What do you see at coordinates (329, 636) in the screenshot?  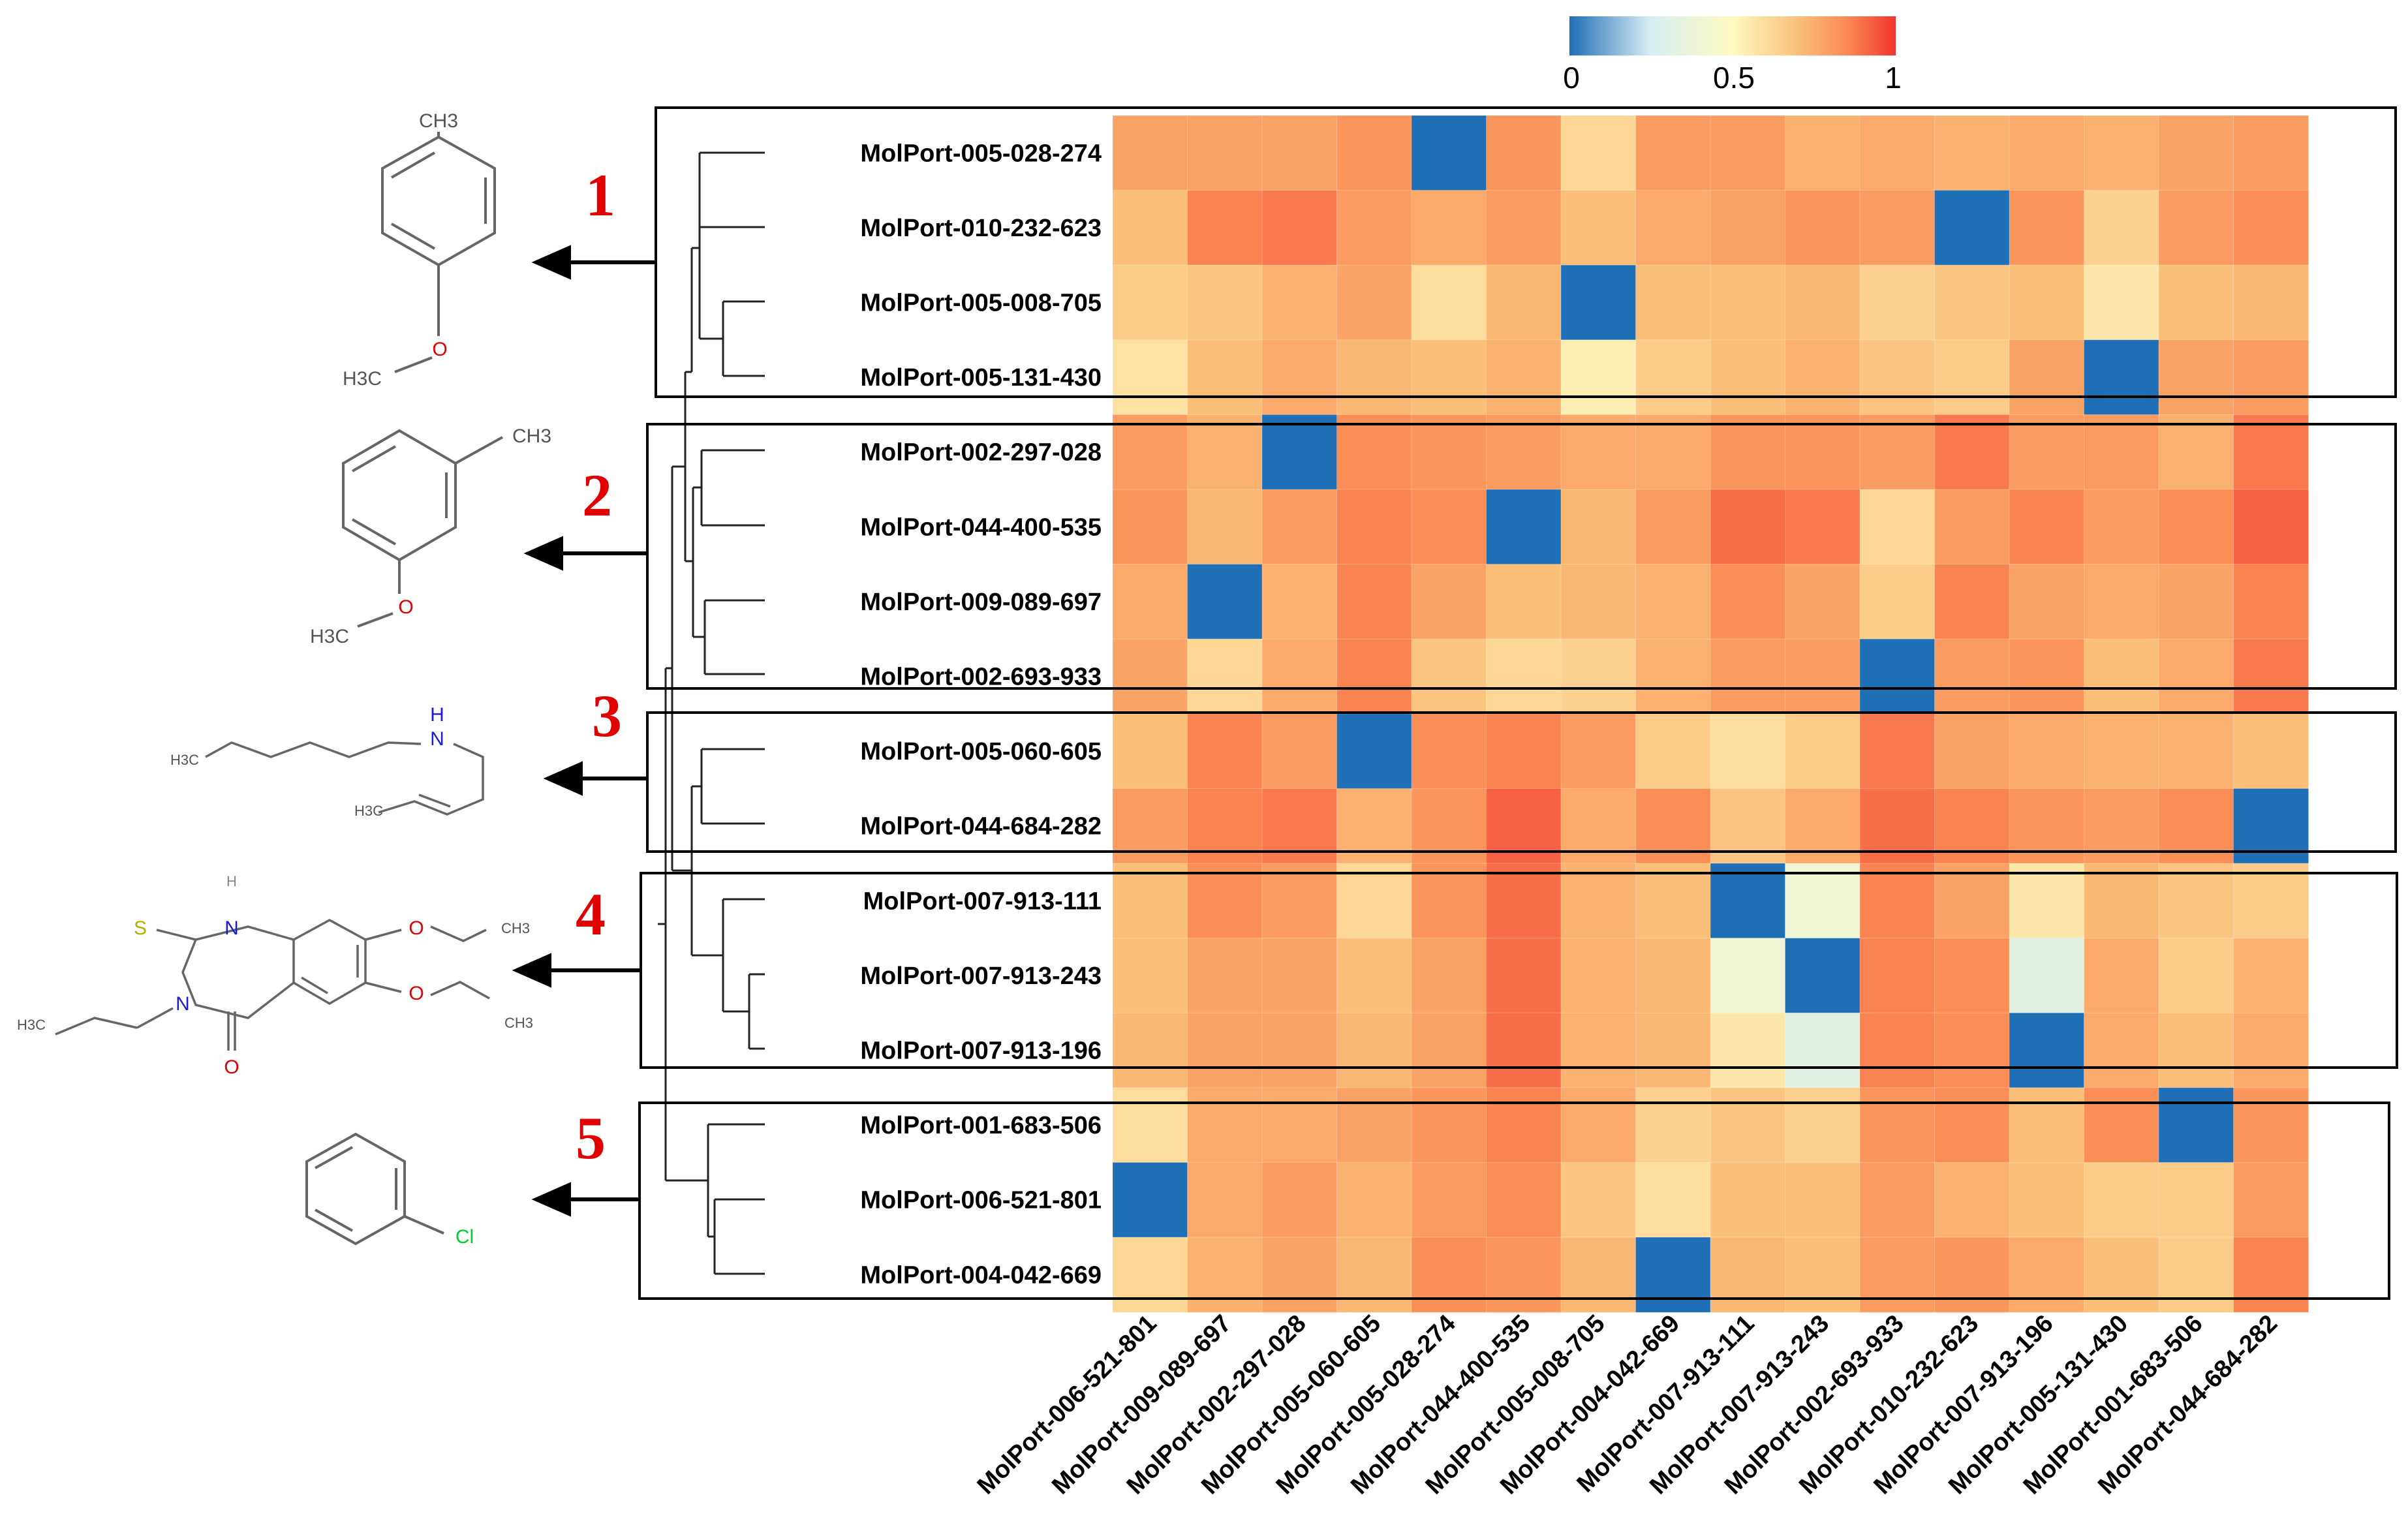 I see `structure-2-h3c: H3C` at bounding box center [329, 636].